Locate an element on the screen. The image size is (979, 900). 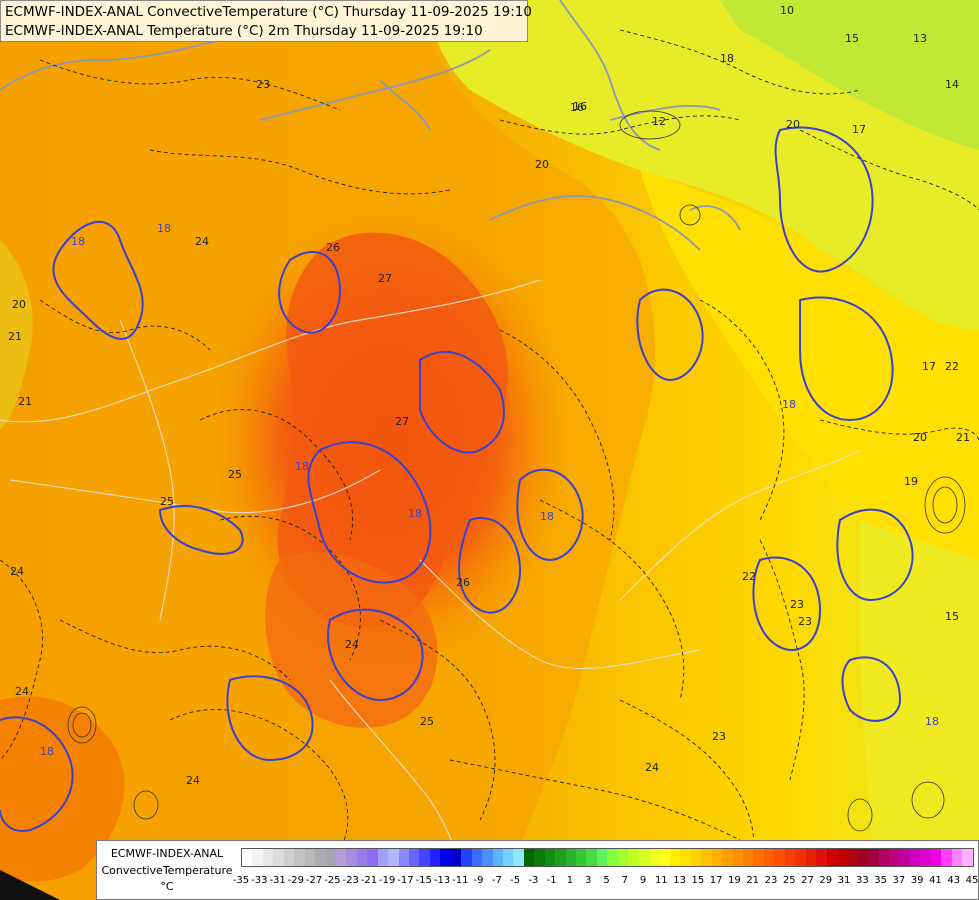
legend-tick-label: 29 is located at coordinates (826, 880).